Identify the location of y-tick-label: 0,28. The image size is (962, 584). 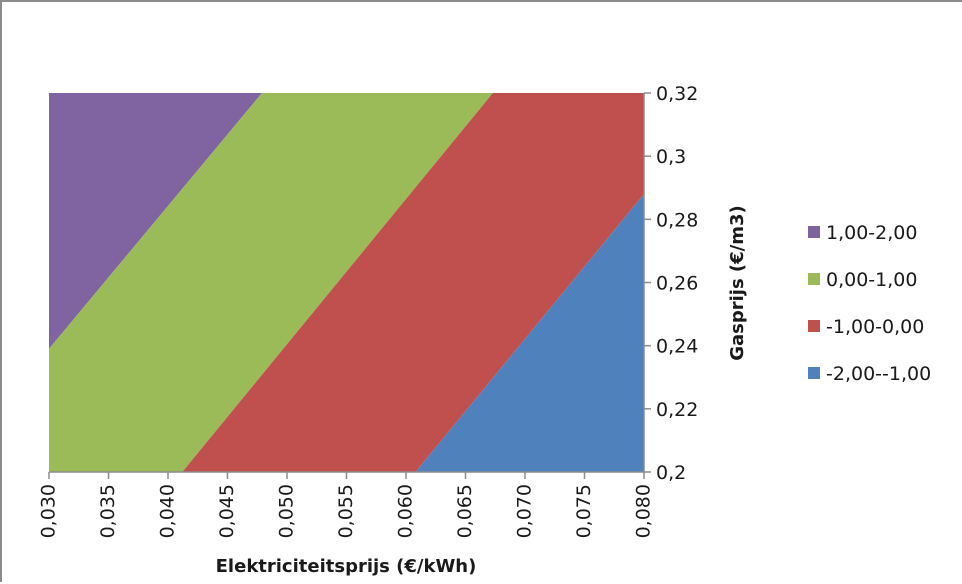
(677, 220).